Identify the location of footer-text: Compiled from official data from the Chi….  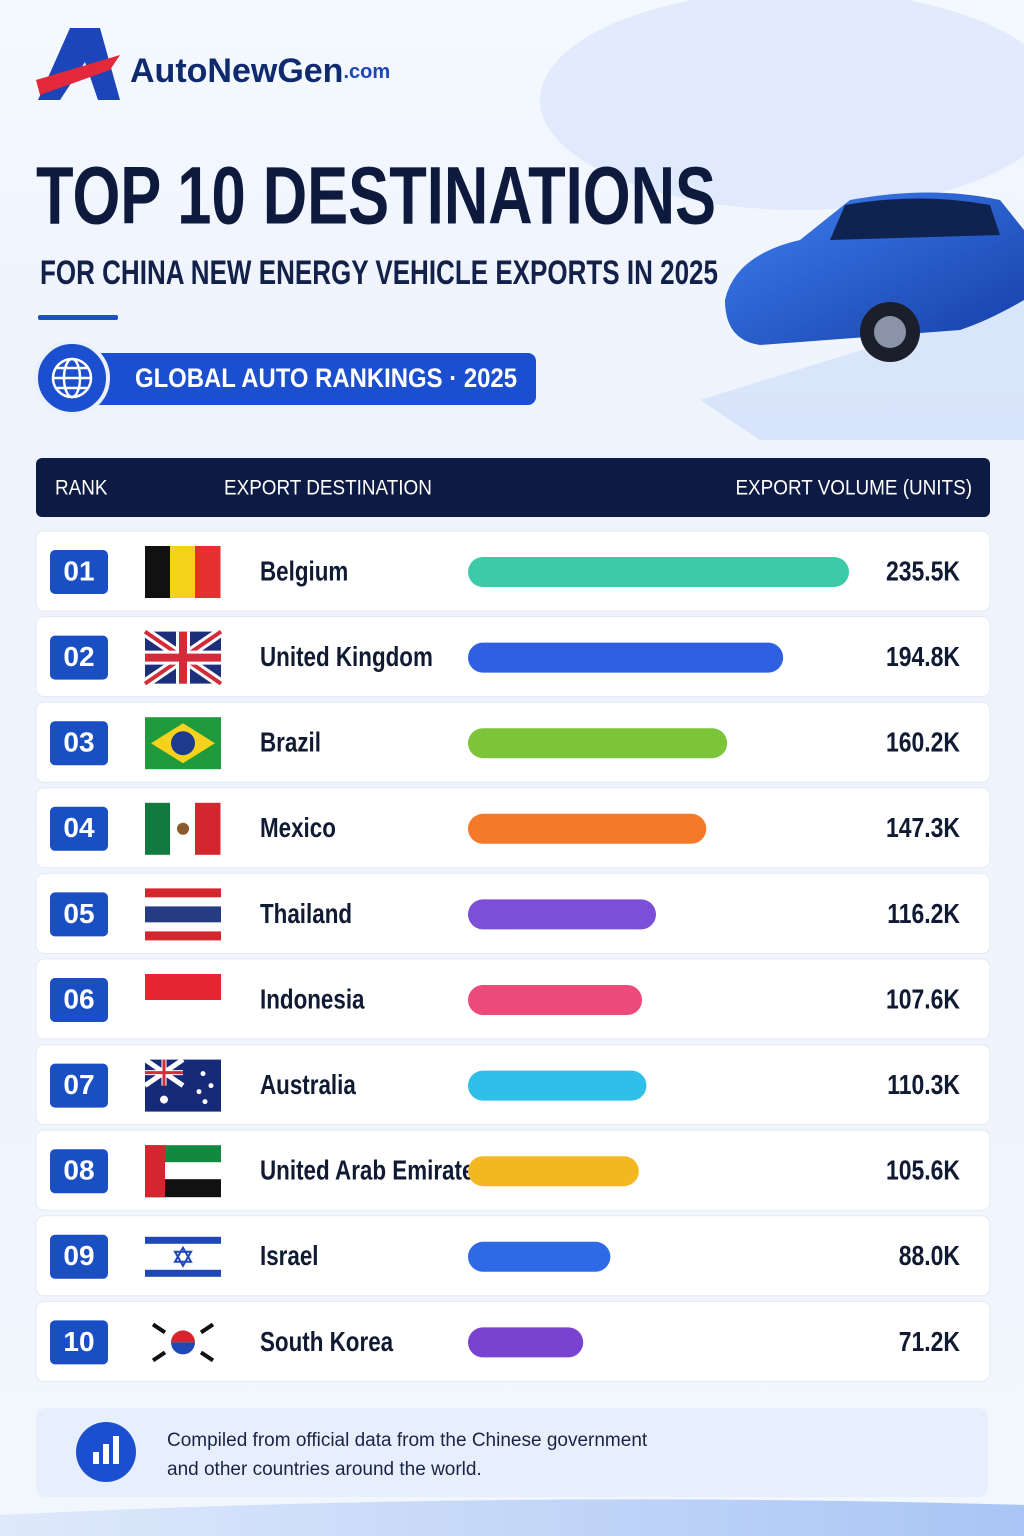
(407, 1440).